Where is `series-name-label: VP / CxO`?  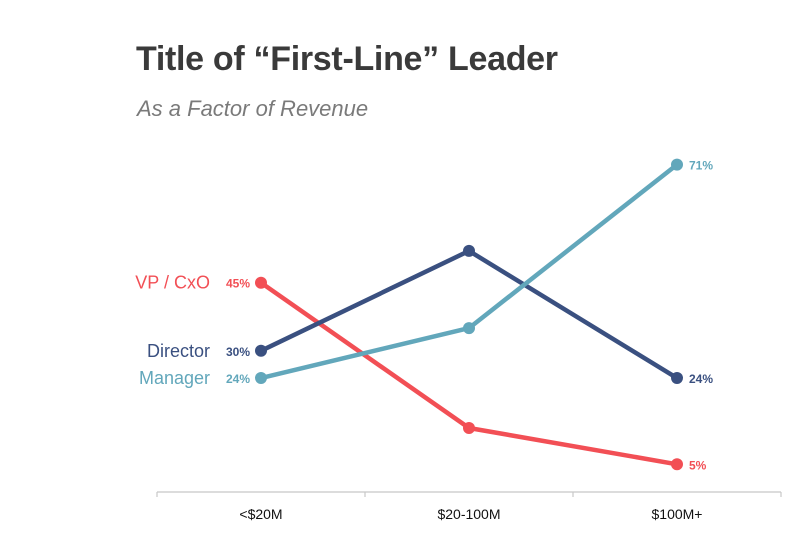 series-name-label: VP / CxO is located at coordinates (172, 283).